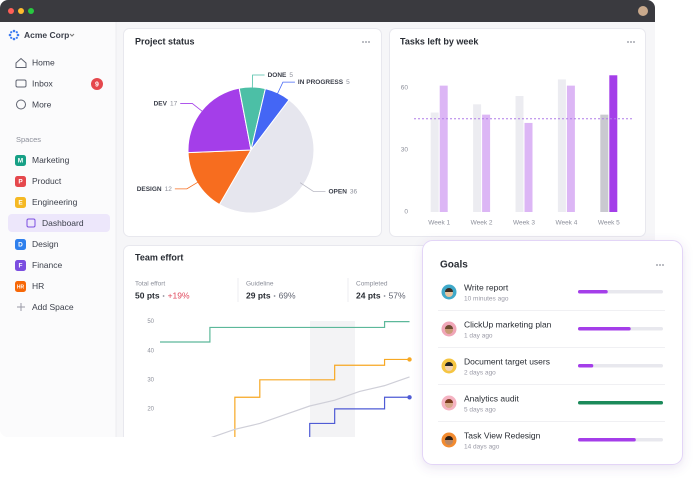 This screenshot has height=485, width=700. Describe the element at coordinates (169, 189) in the screenshot. I see `pie-value: 12` at that location.